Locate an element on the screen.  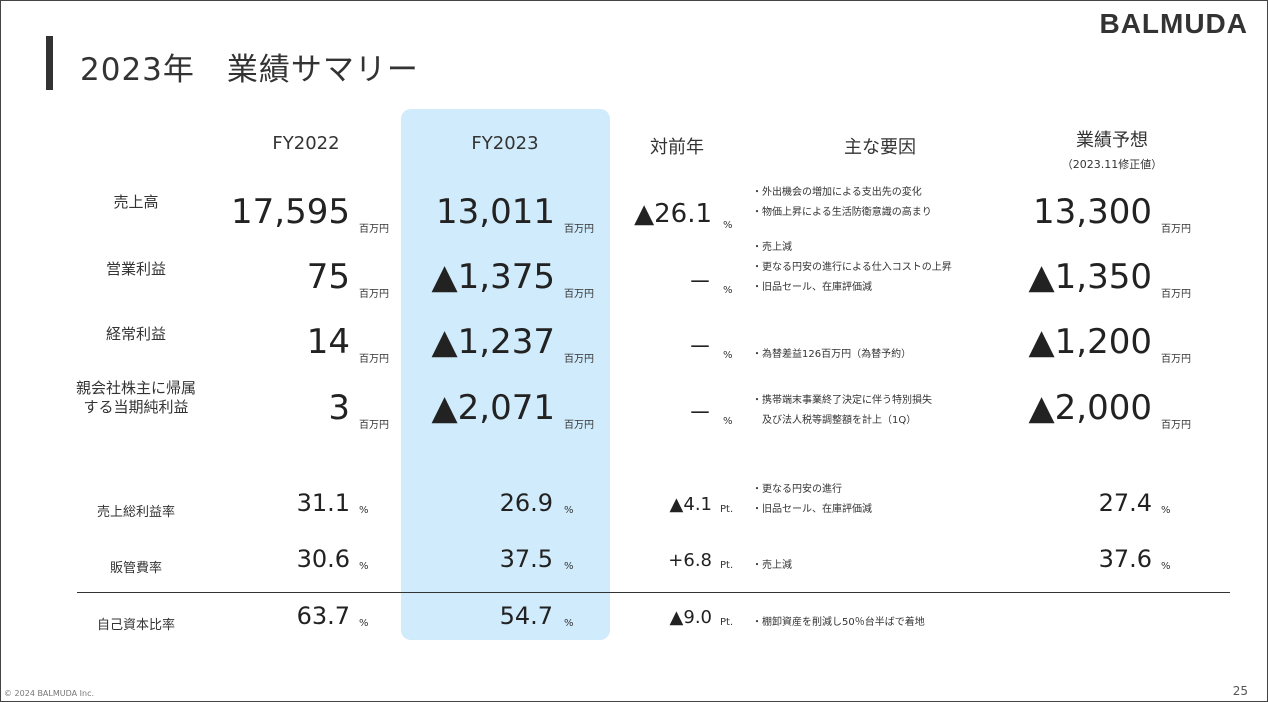
net-income-yoy: － is located at coordinates (700, 413).